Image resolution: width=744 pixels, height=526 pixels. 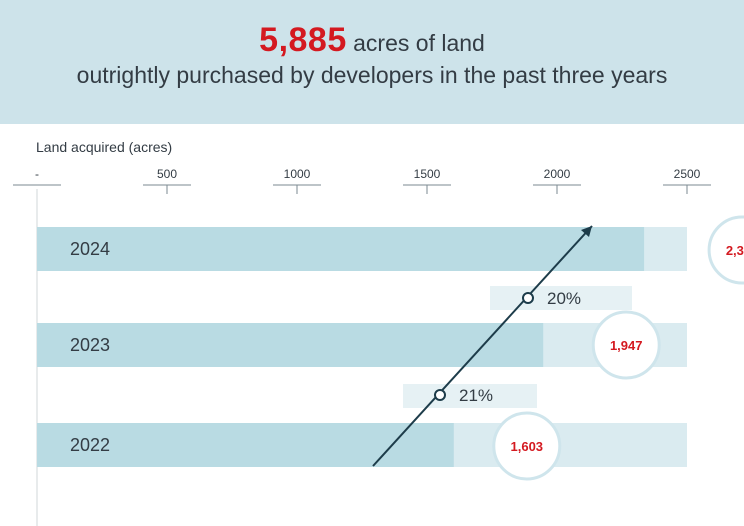 What do you see at coordinates (687, 174) in the screenshot?
I see `x-tick-label: 2500` at bounding box center [687, 174].